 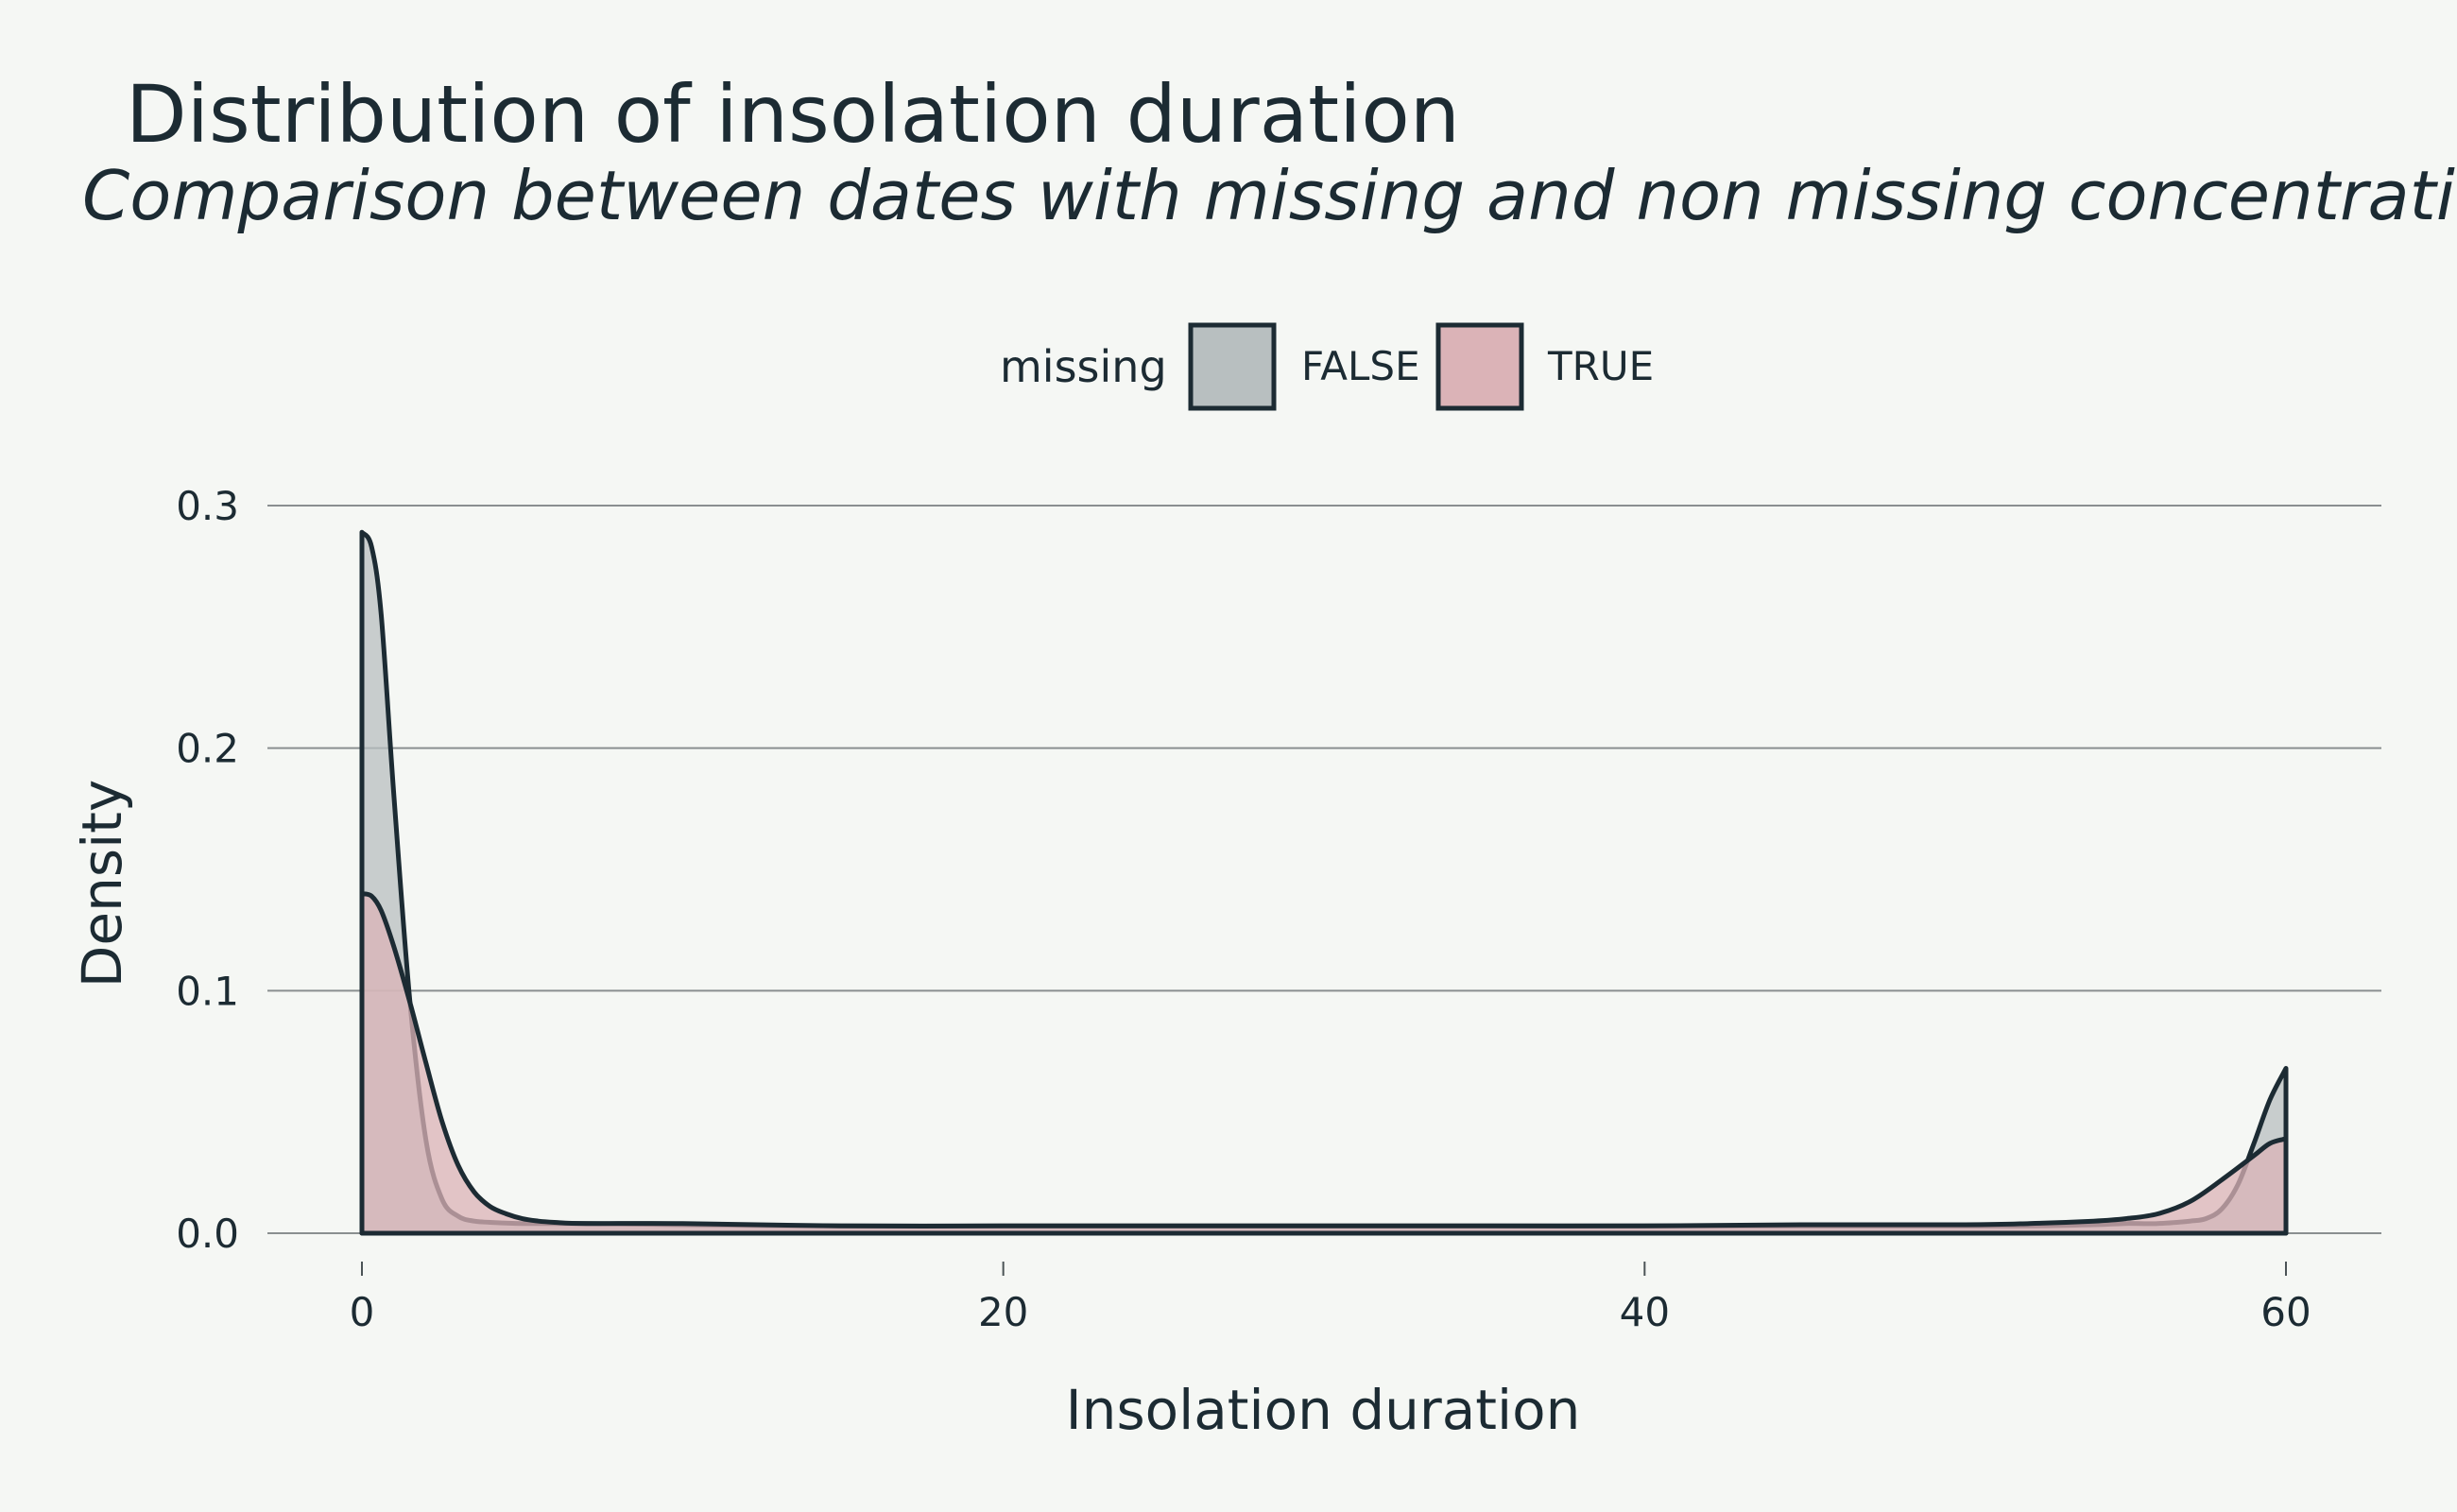 I want to click on y-tick-label: 0.0, so click(x=207, y=1234).